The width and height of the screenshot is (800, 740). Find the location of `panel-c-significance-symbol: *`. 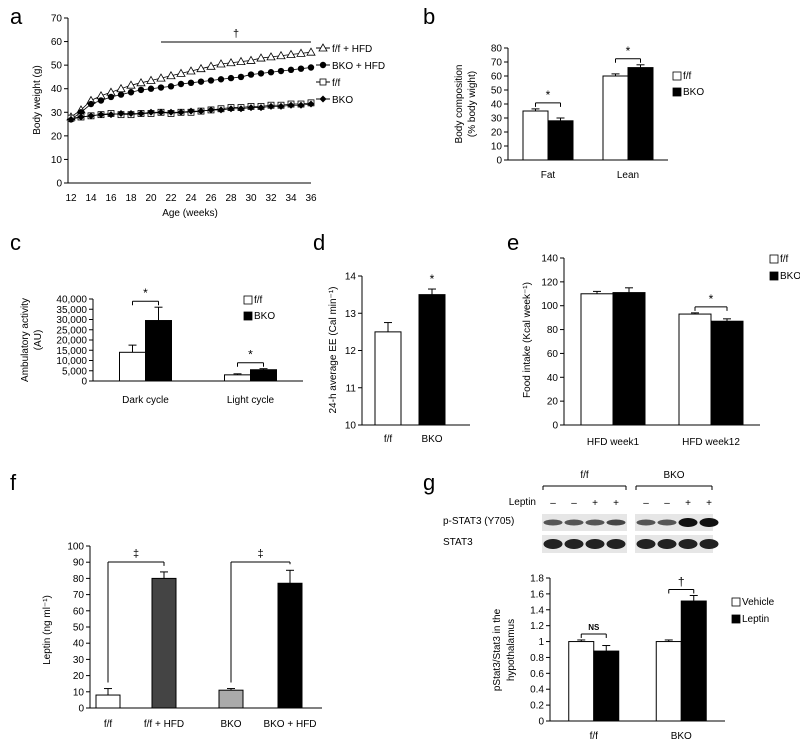

panel-c-significance-symbol: * is located at coordinates (145, 293).